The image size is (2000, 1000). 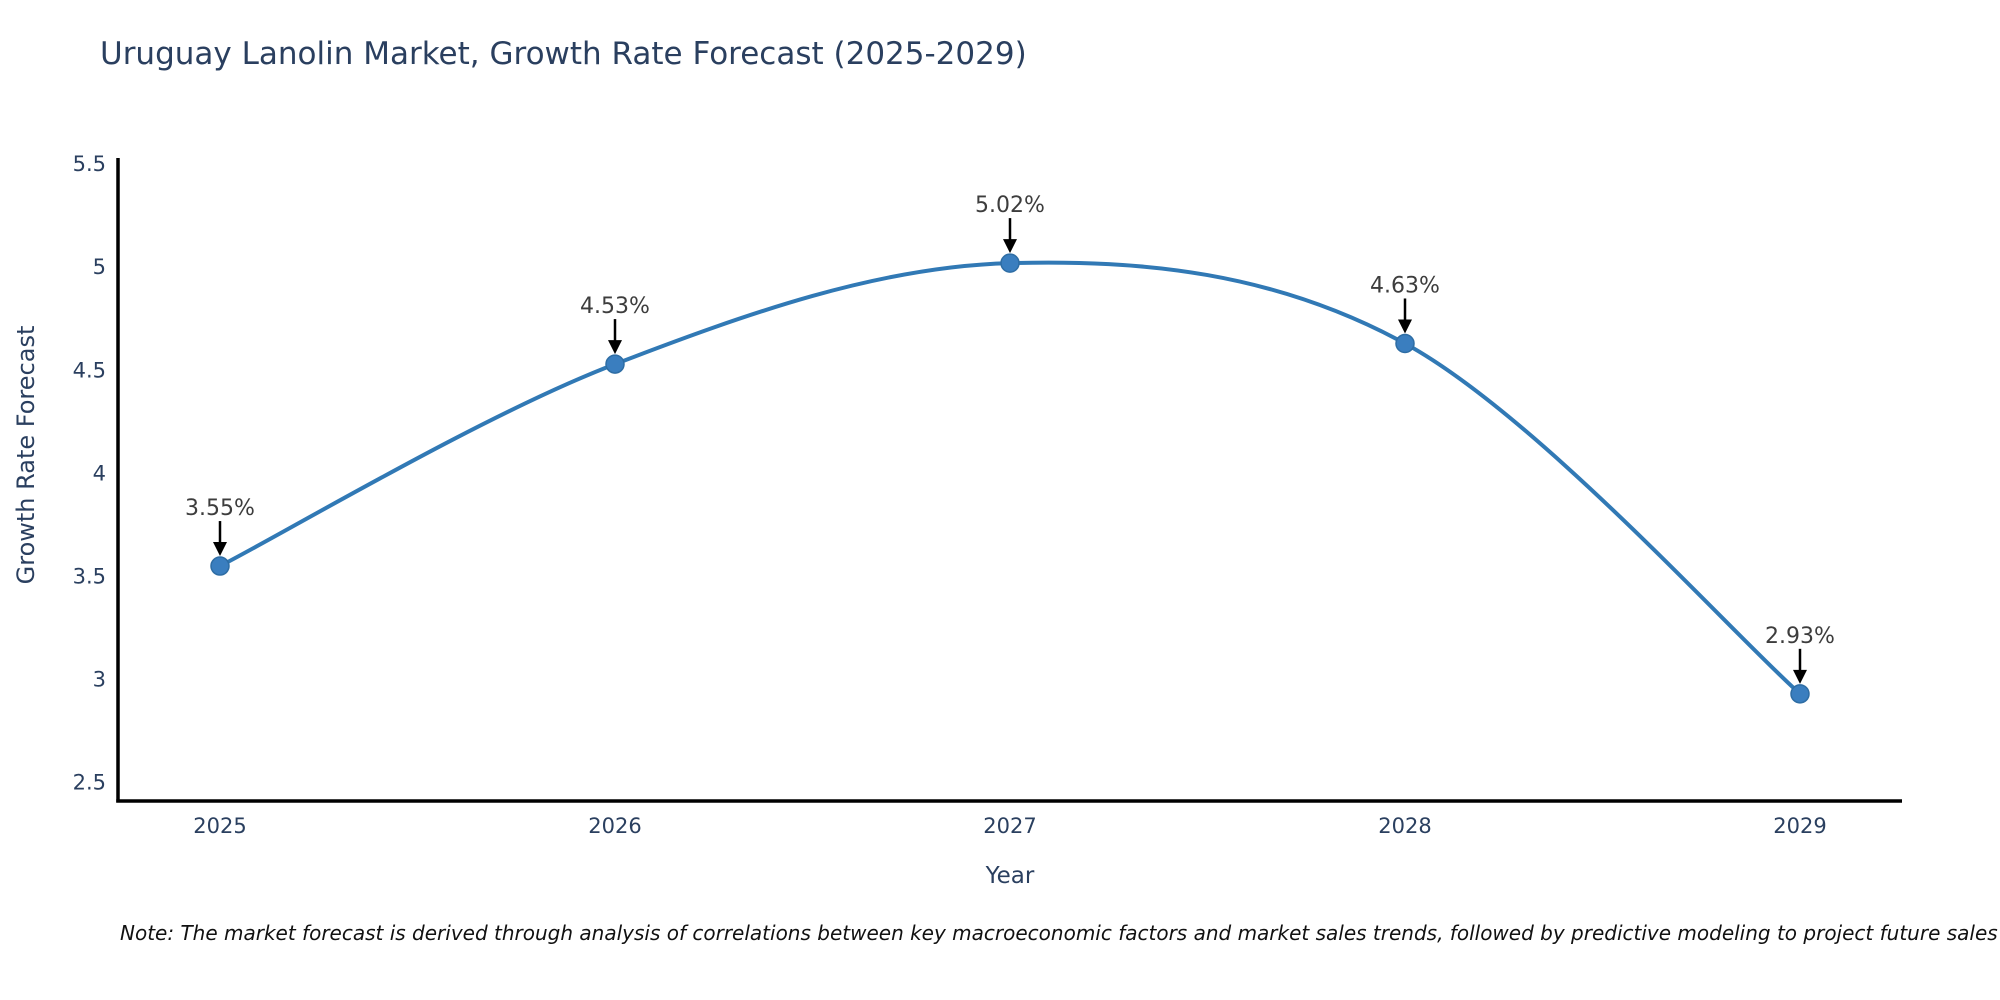 What do you see at coordinates (1799, 826) in the screenshot?
I see `x-tick-label: 2029` at bounding box center [1799, 826].